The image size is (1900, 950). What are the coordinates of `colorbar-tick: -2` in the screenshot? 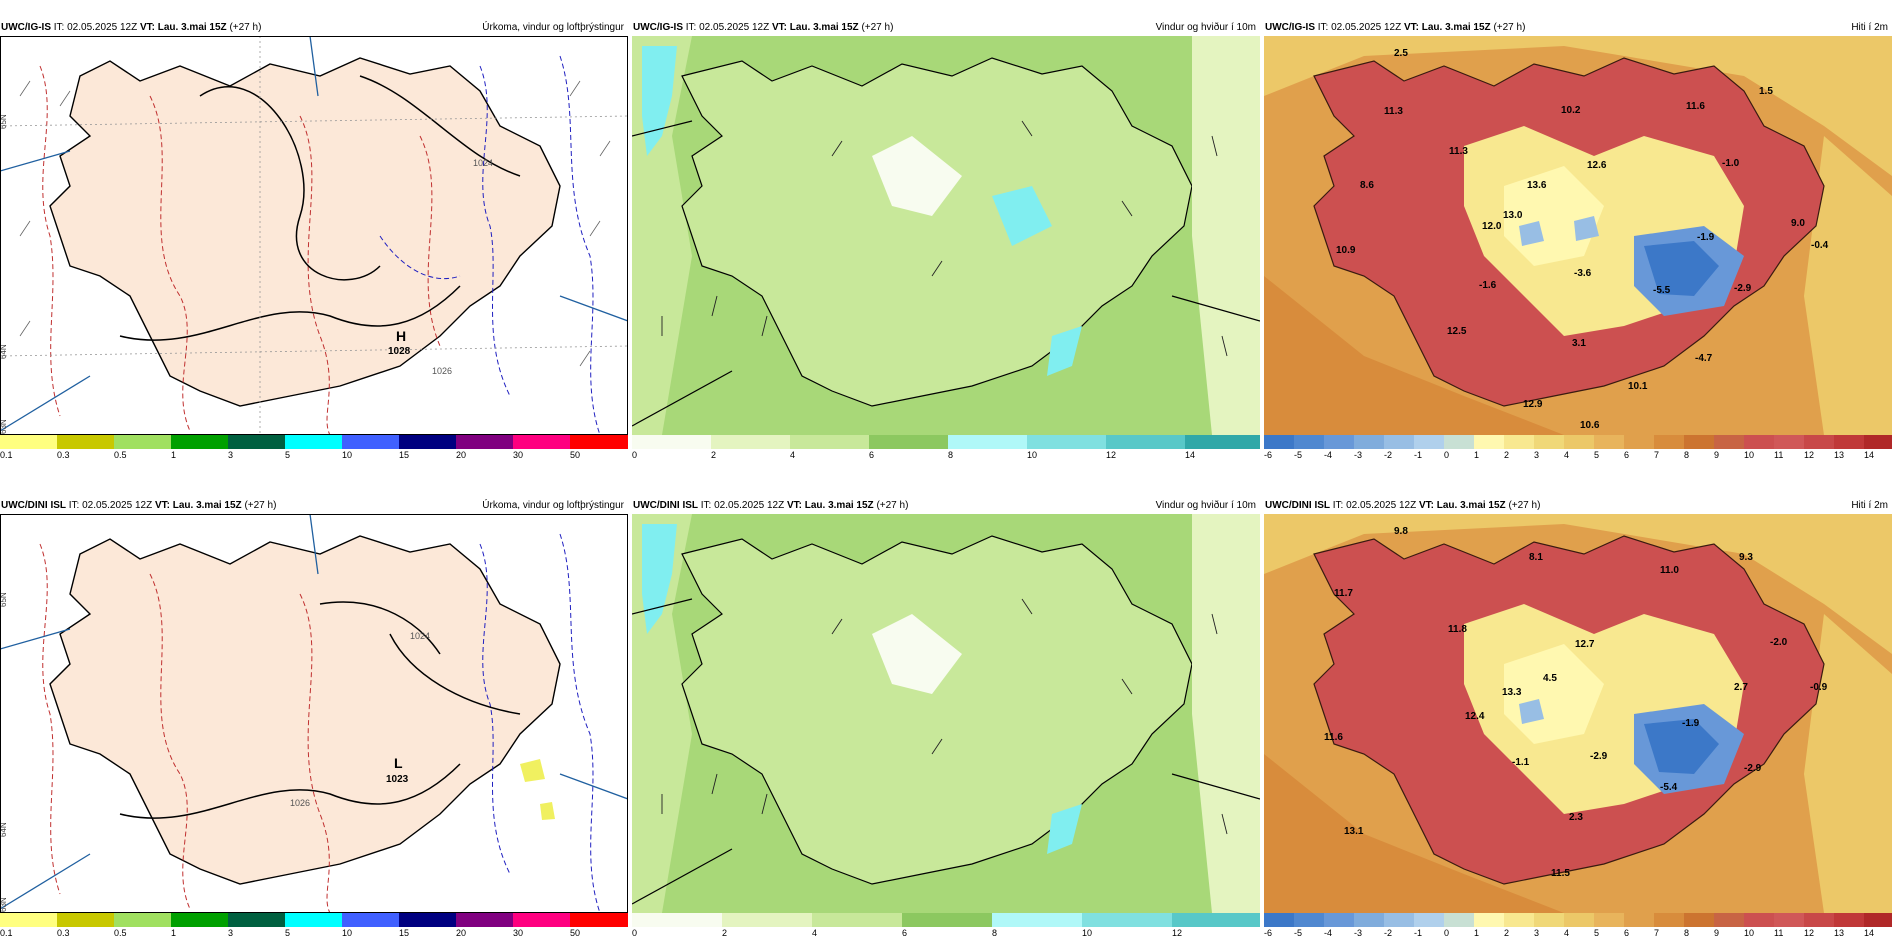 It's located at (1388, 455).